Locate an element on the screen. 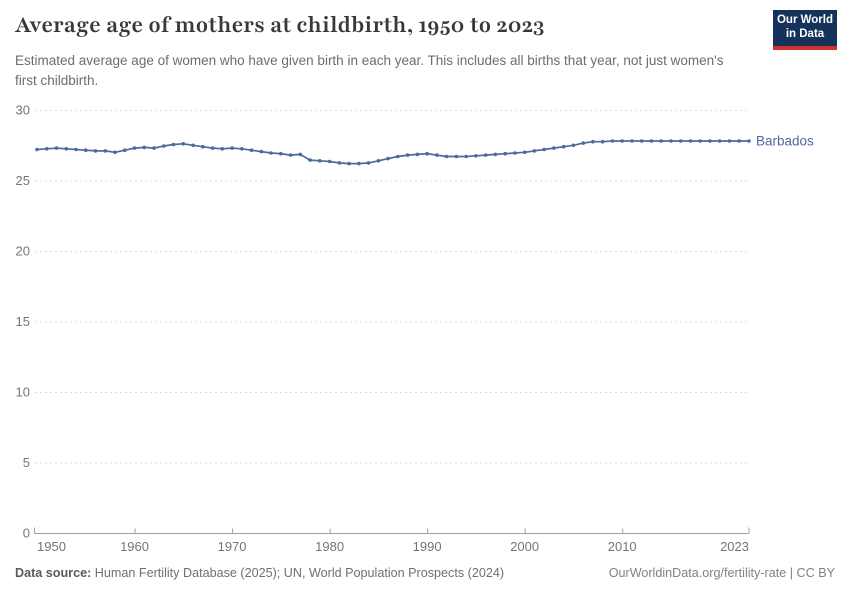  y-tick-label: 15 is located at coordinates (23, 321).